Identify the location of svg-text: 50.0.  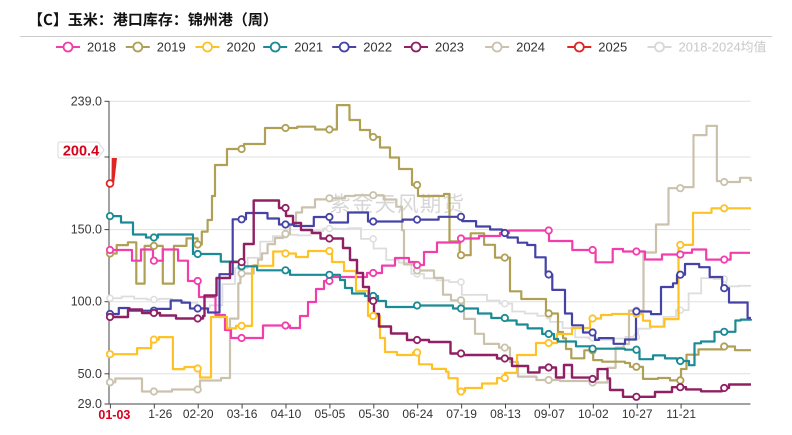
(90, 374).